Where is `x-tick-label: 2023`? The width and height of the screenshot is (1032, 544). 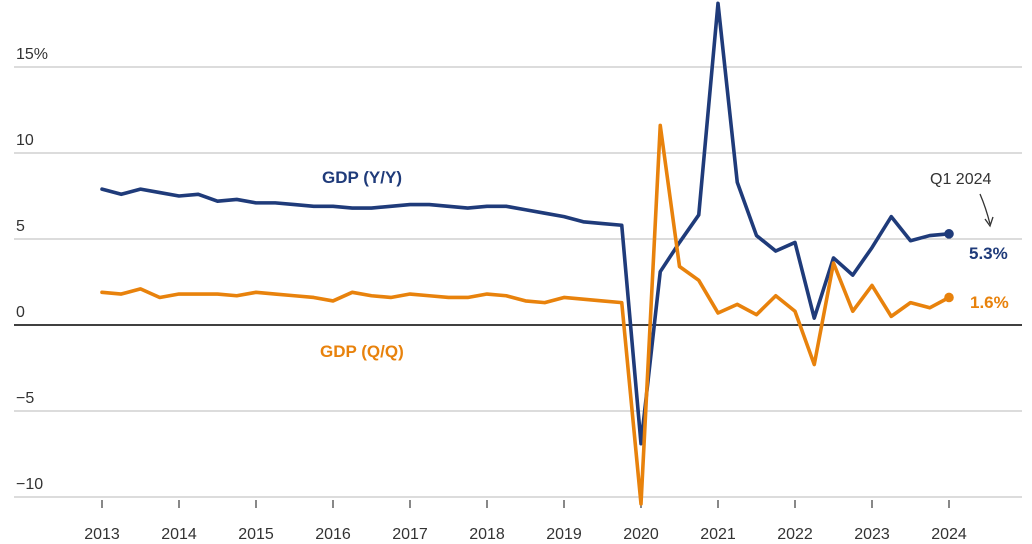
x-tick-label: 2023 is located at coordinates (872, 534).